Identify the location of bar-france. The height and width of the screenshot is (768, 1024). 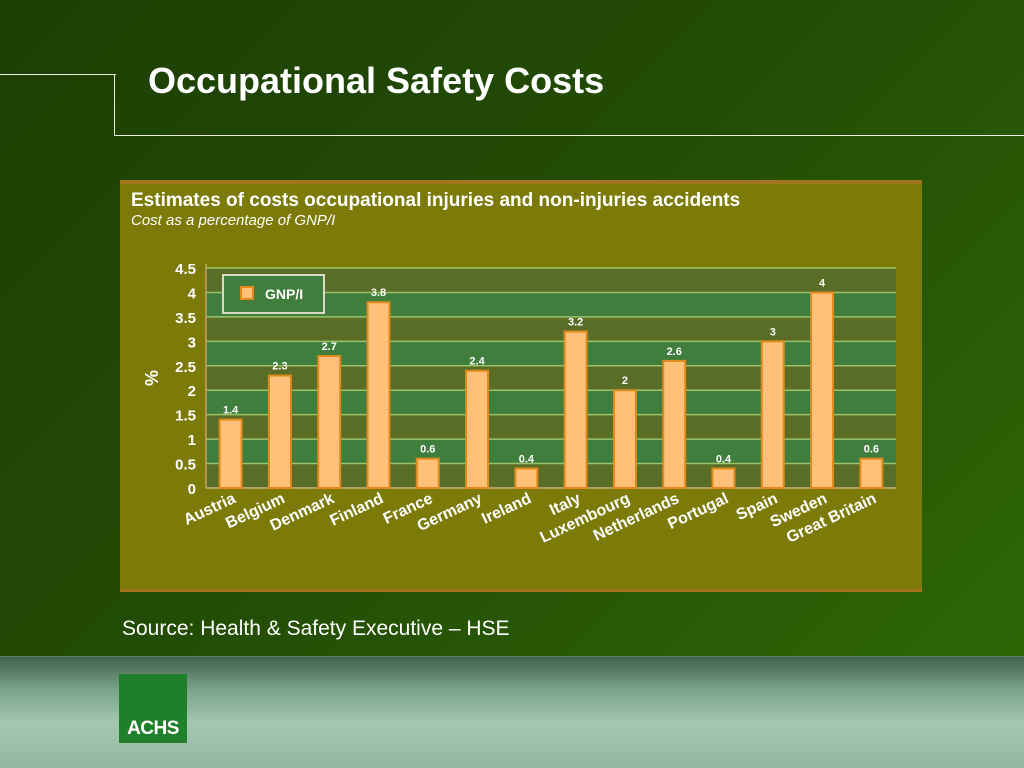
(427, 473).